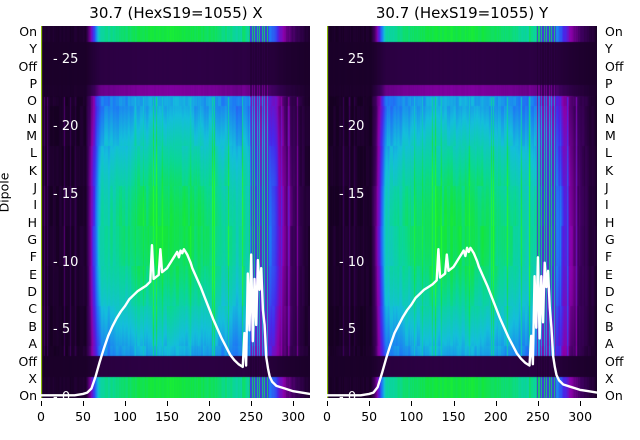  Describe the element at coordinates (462, 321) in the screenshot. I see `overlay-curve-right` at that location.